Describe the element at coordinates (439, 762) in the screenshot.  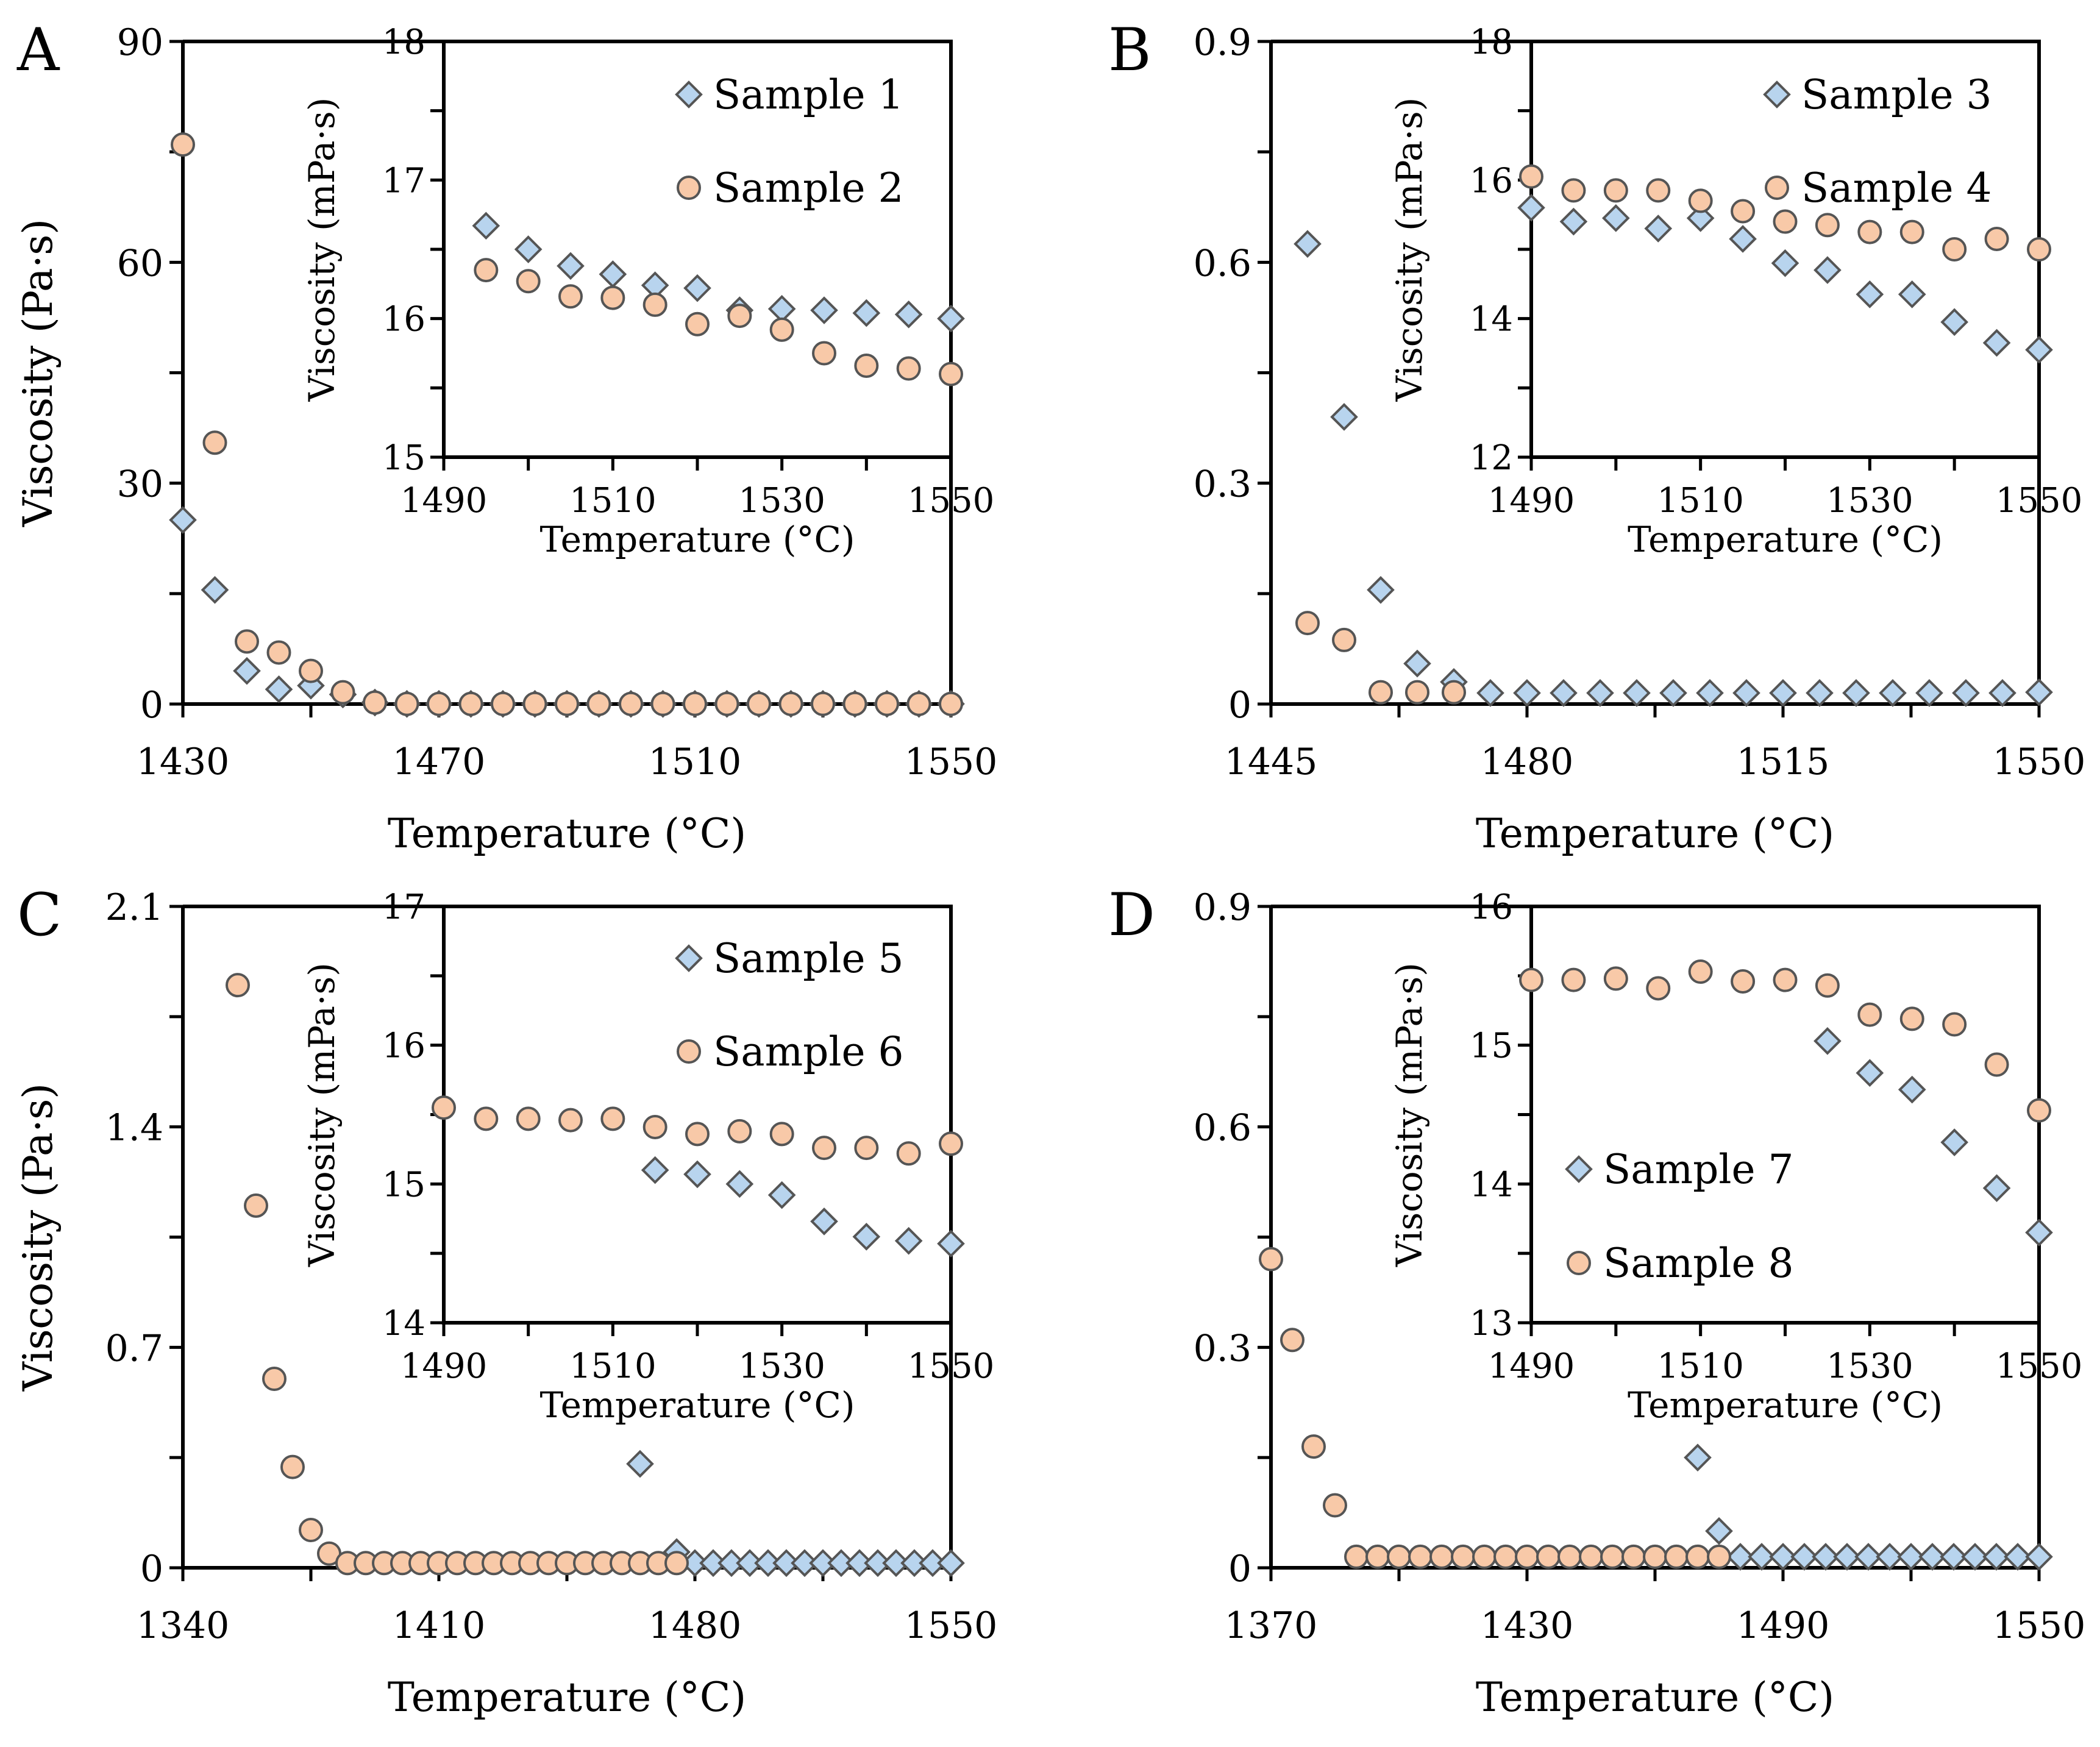
I see `x-tick-label: 1470` at that location.